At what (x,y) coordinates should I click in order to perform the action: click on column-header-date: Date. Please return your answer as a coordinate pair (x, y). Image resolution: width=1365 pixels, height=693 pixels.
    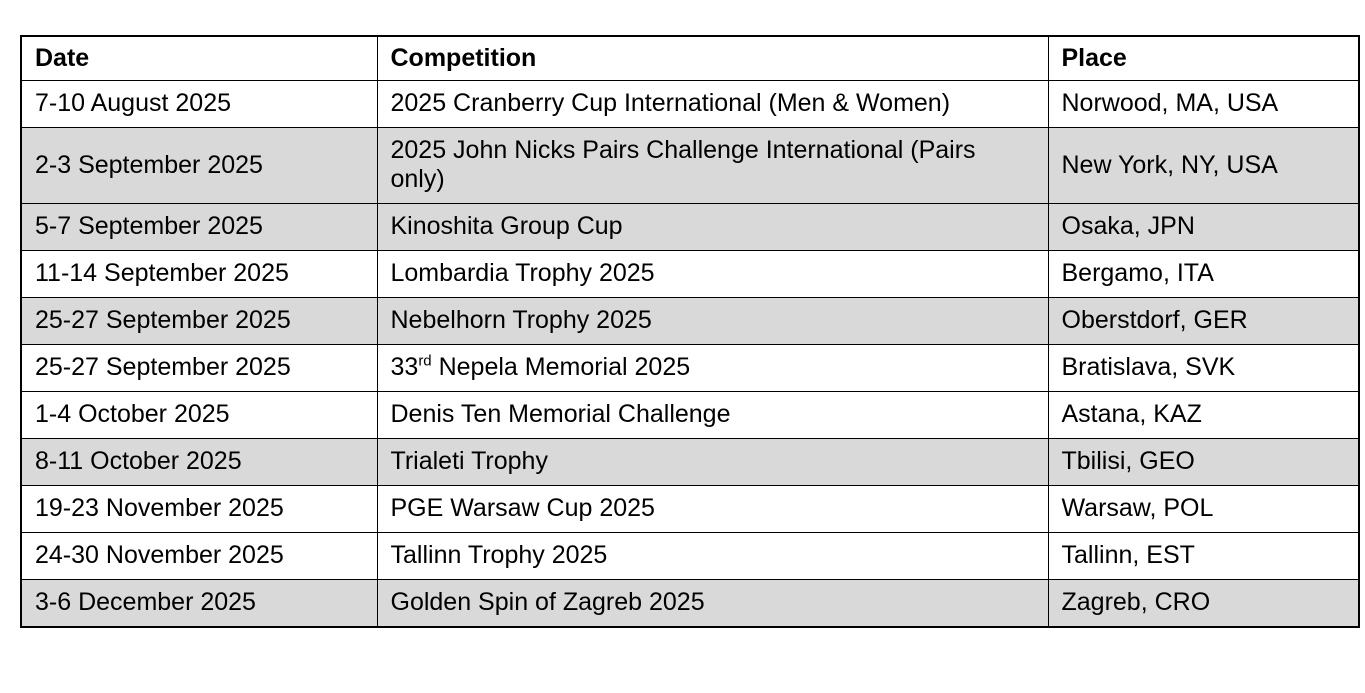
    Looking at the image, I should click on (199, 58).